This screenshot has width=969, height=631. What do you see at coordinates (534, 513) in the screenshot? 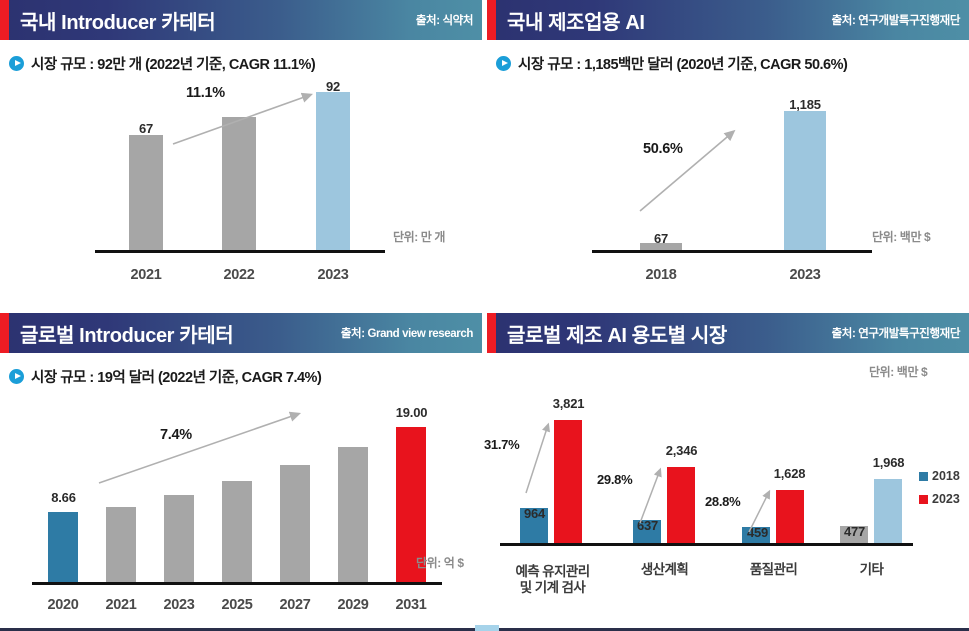
I see `bar-value-2018-maintenance: 964` at bounding box center [534, 513].